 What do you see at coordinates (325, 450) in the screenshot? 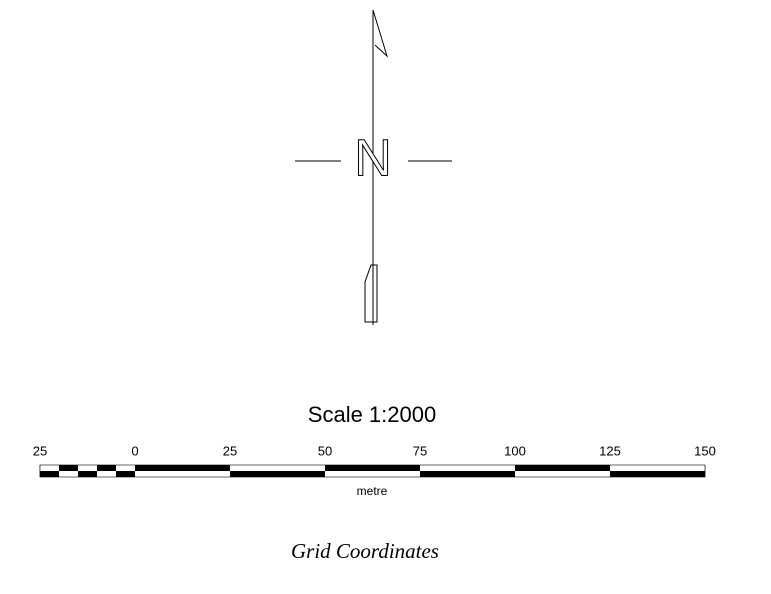
I see `scale-tick-label: 50` at bounding box center [325, 450].